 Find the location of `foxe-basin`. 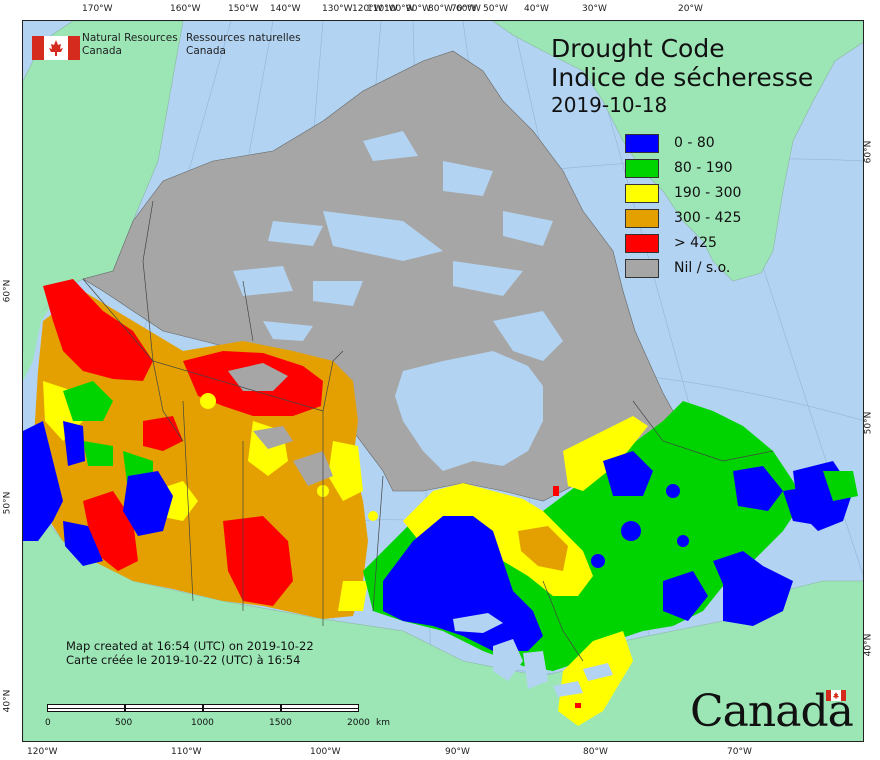

foxe-basin is located at coordinates (528, 336).